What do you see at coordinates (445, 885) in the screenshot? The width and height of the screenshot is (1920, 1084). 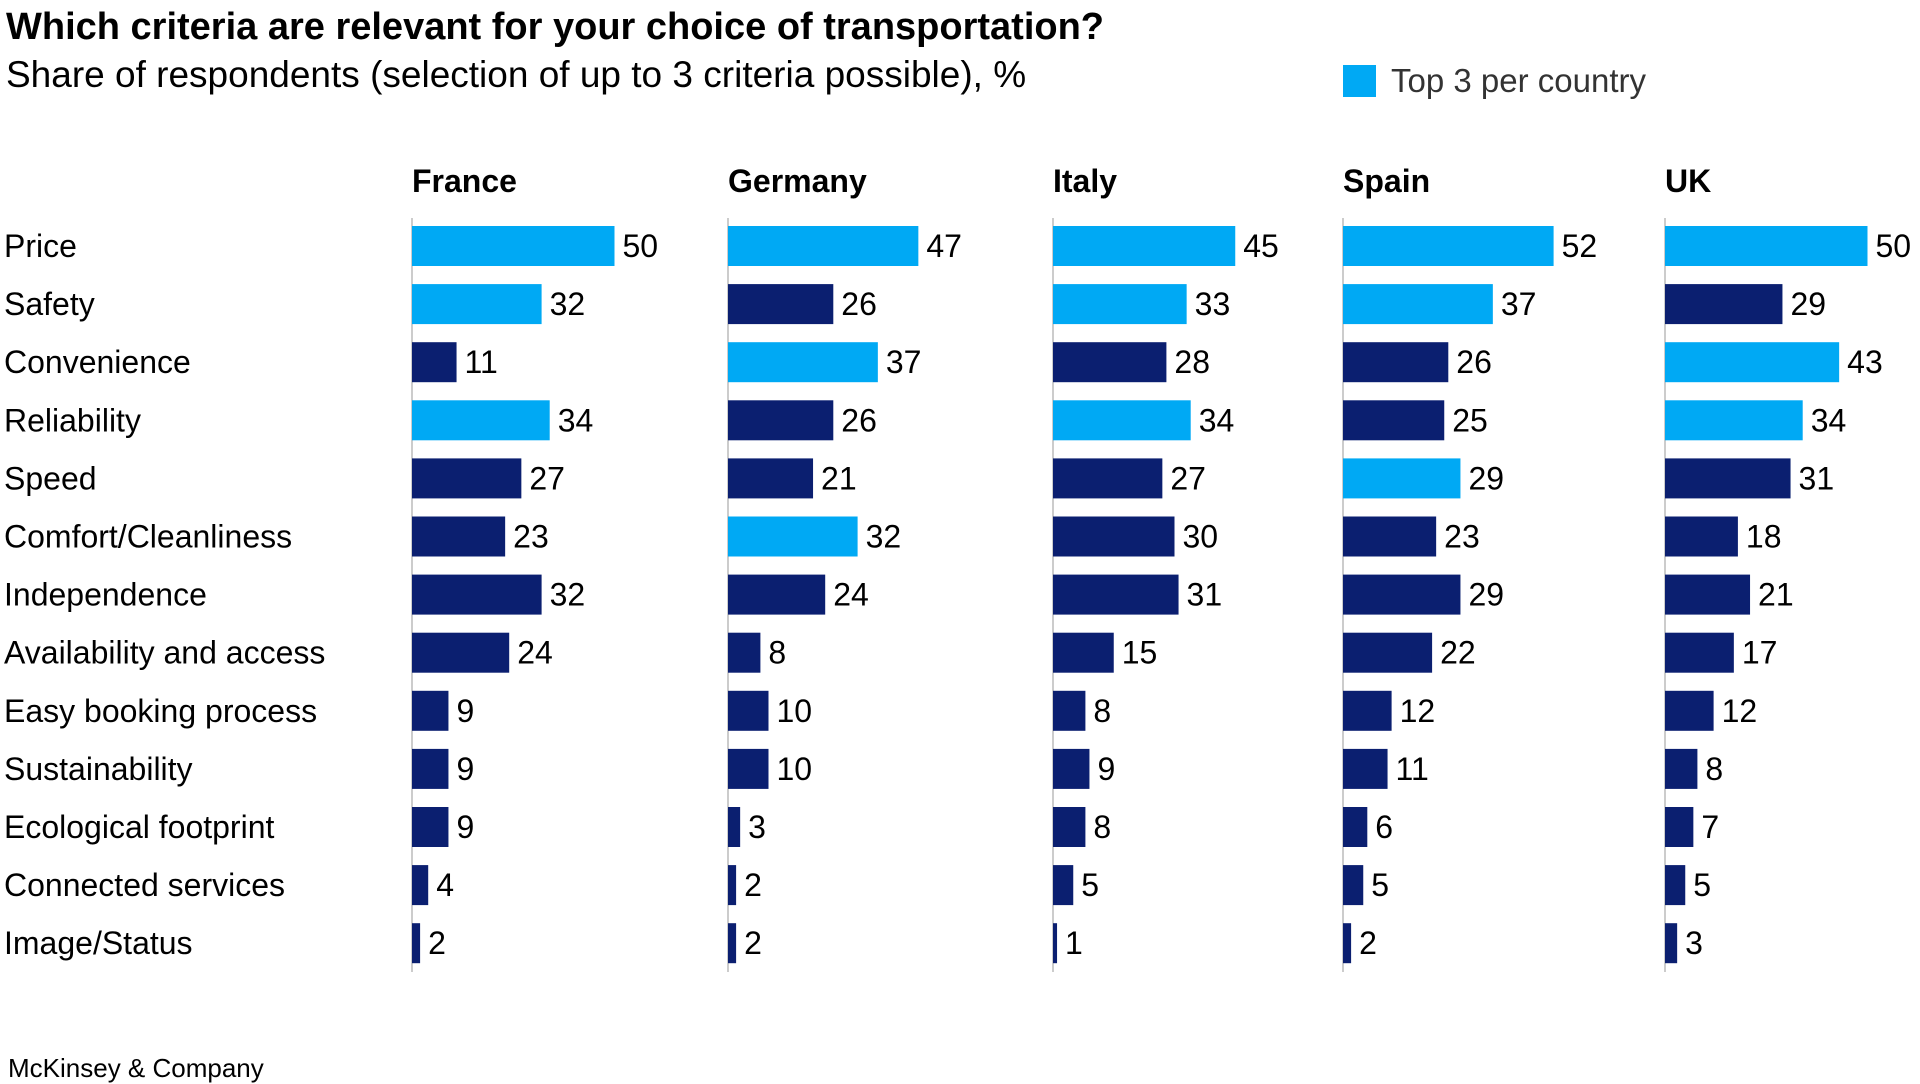 I see `data-label: 4` at bounding box center [445, 885].